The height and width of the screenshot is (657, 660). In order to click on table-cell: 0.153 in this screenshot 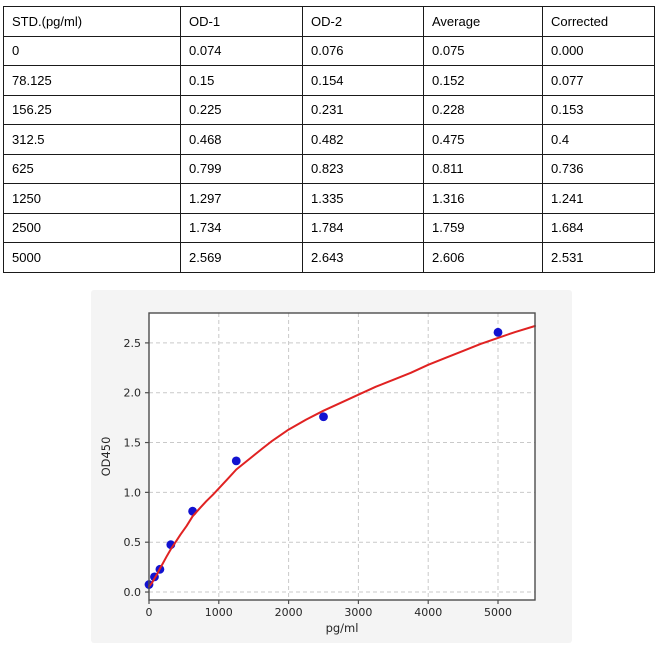, I will do `click(598, 109)`.